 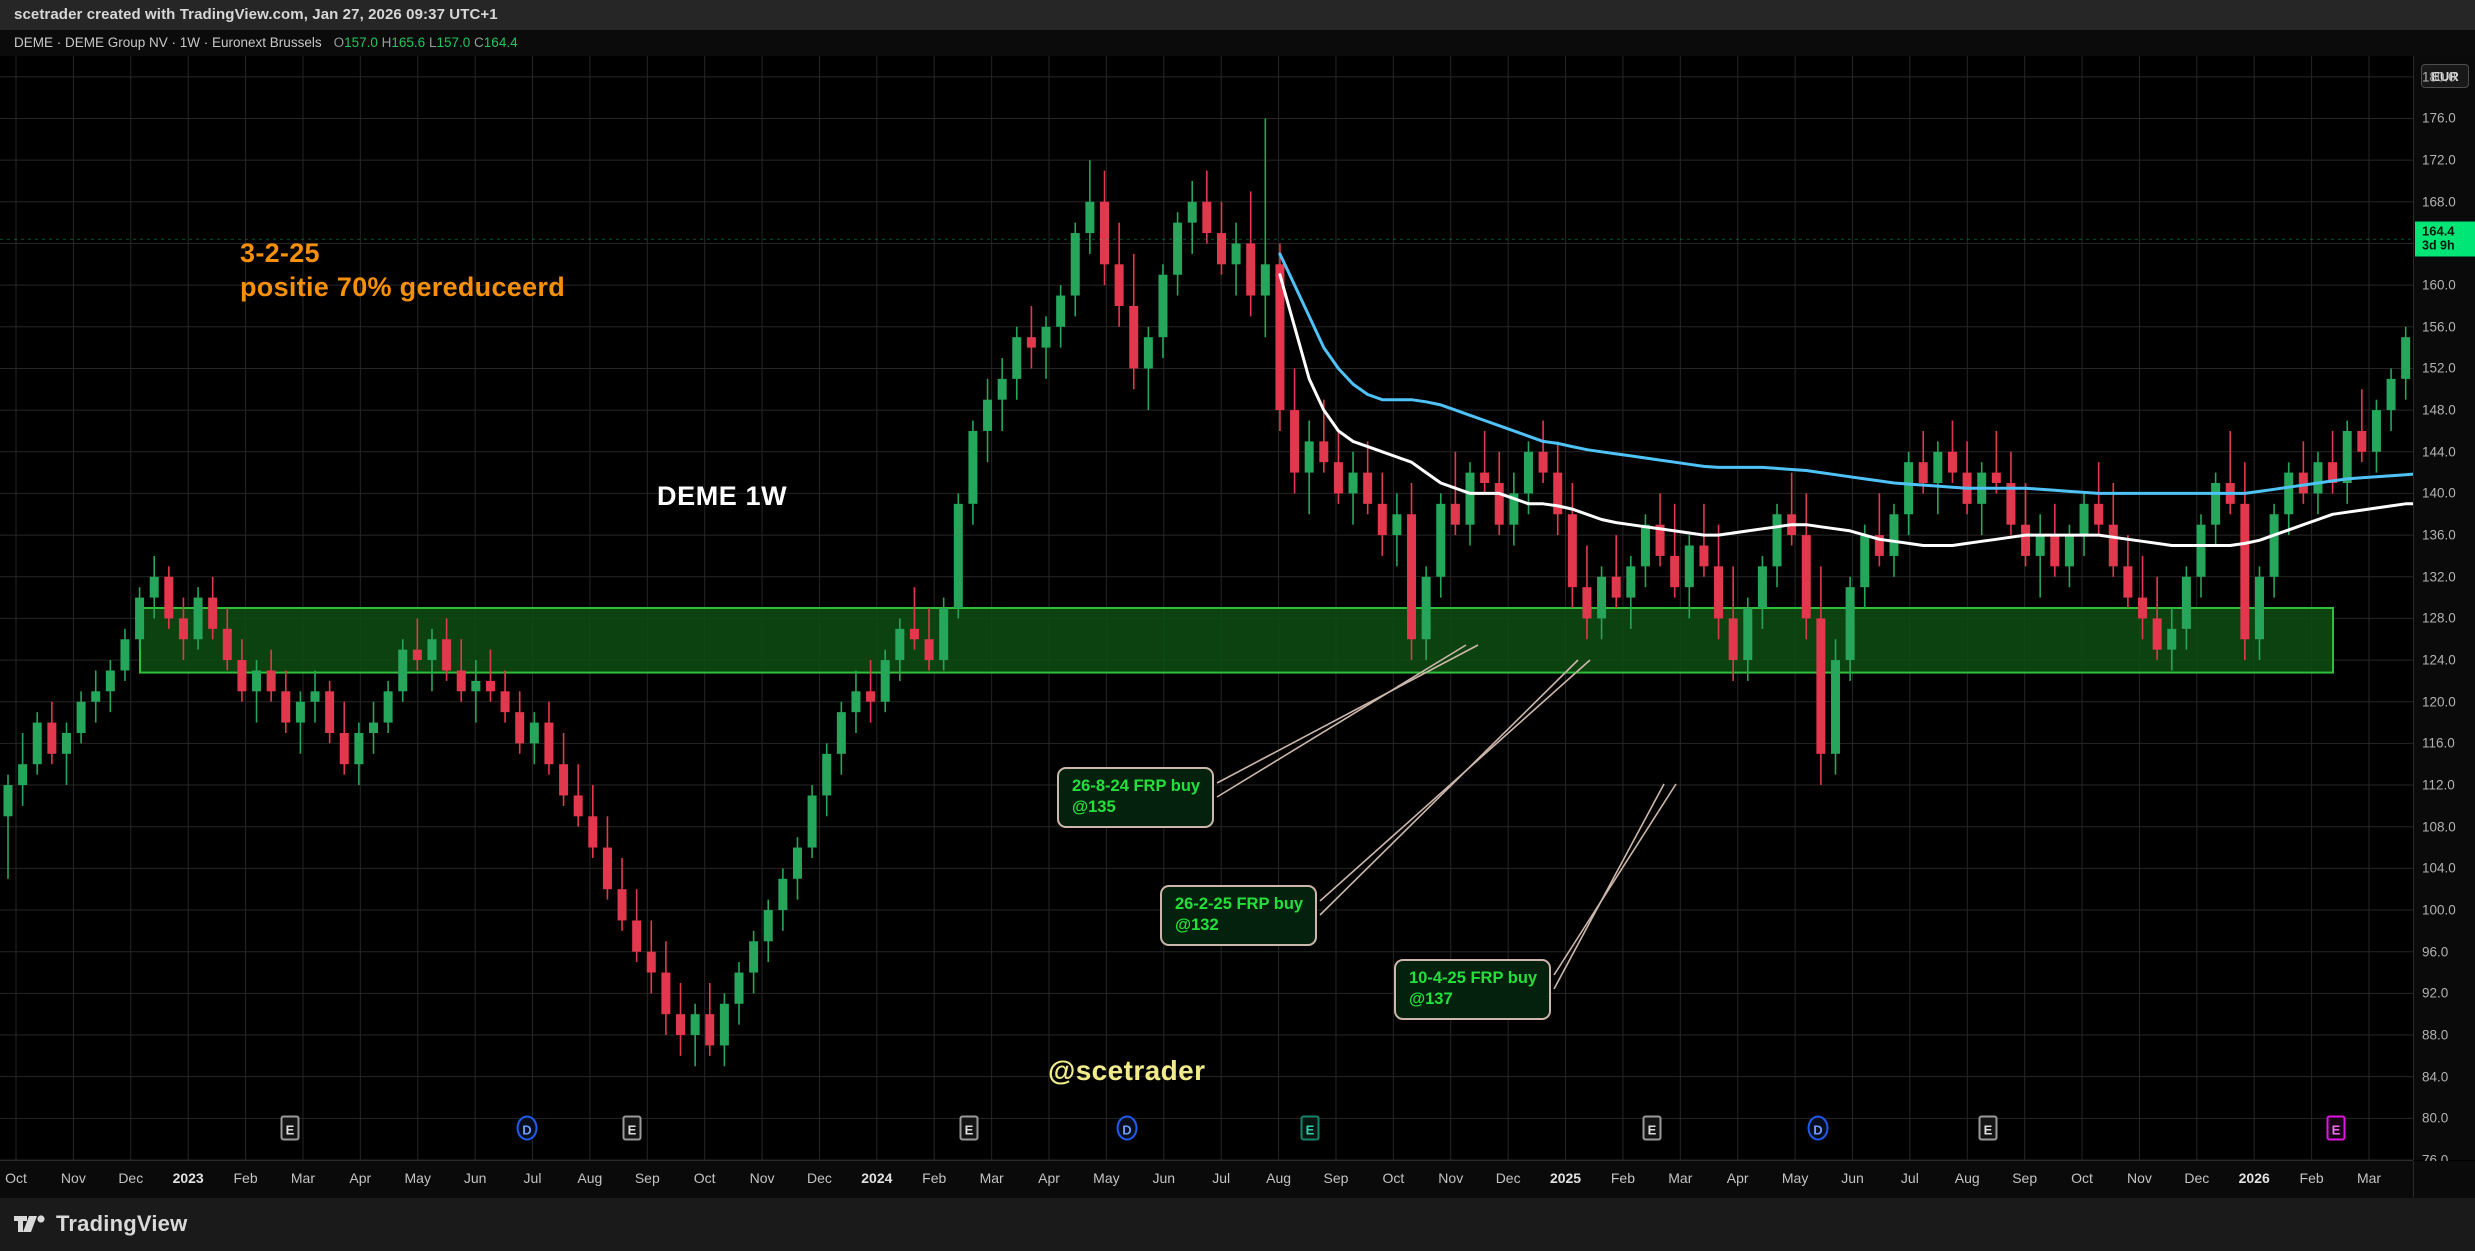 I want to click on low-value: 157.0, so click(x=453, y=42).